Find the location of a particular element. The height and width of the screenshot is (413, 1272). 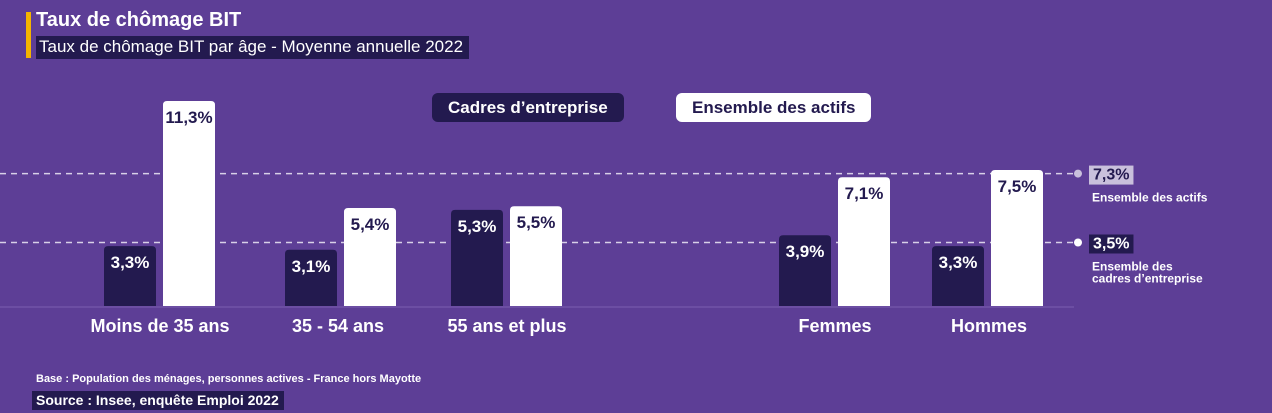

footnote-source: Source : Insee, enquête Emploi 2022 is located at coordinates (158, 400).